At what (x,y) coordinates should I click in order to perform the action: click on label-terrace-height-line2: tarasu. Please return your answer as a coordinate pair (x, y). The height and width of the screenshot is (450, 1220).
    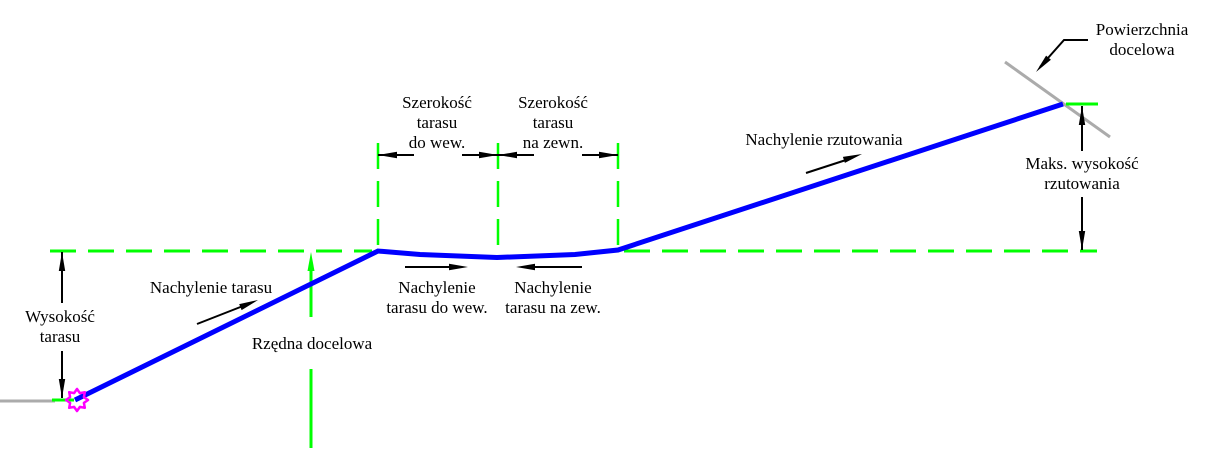
    Looking at the image, I should click on (60, 336).